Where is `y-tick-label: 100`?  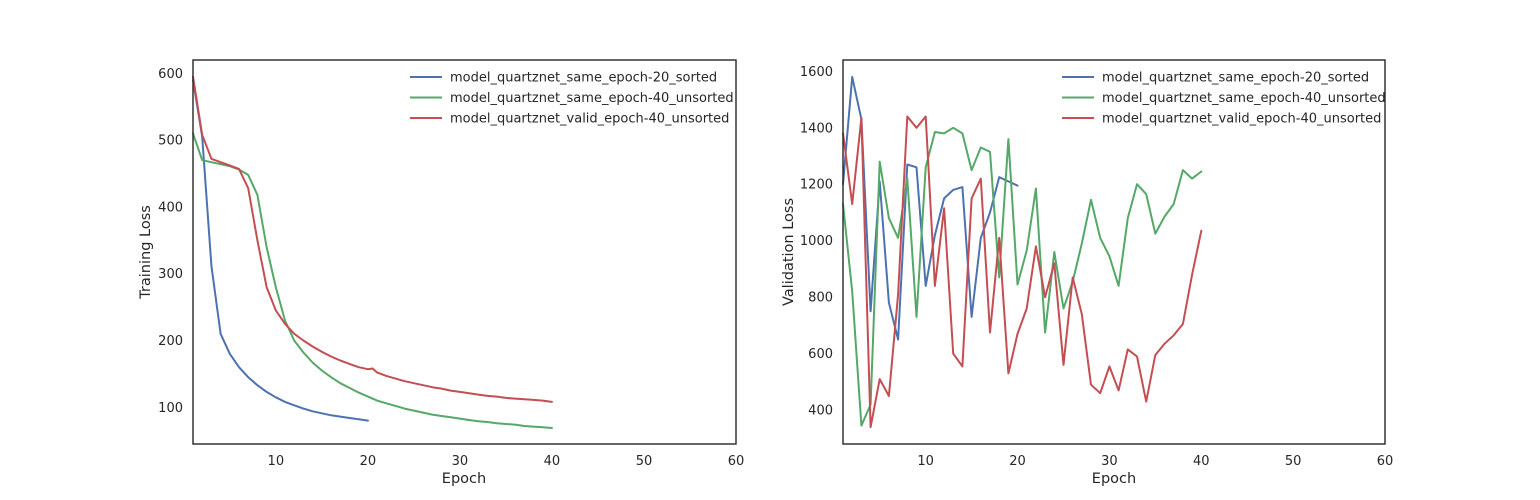
y-tick-label: 100 is located at coordinates (170, 408).